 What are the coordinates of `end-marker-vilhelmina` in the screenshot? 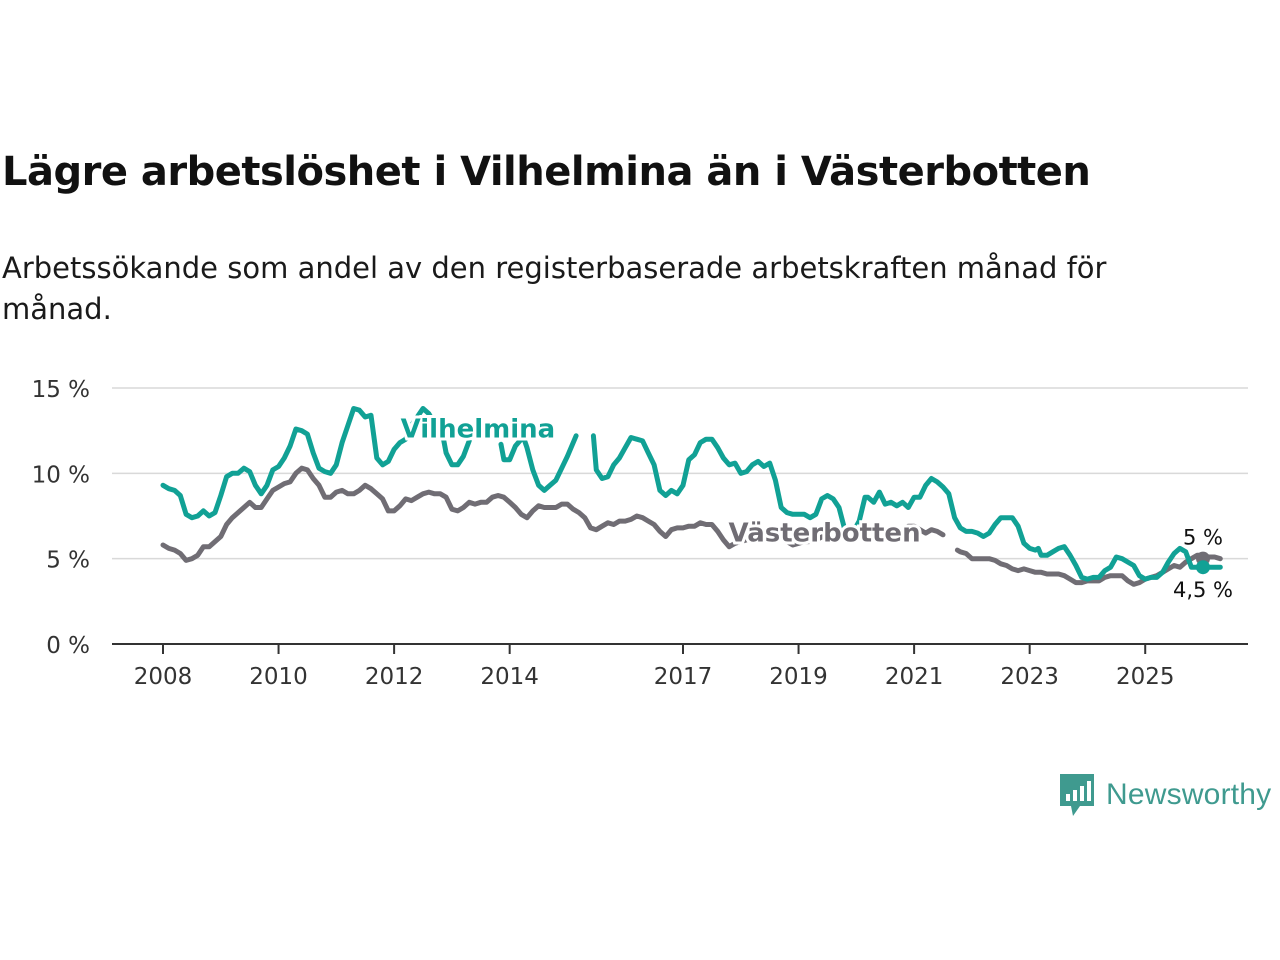 It's located at (1203, 567).